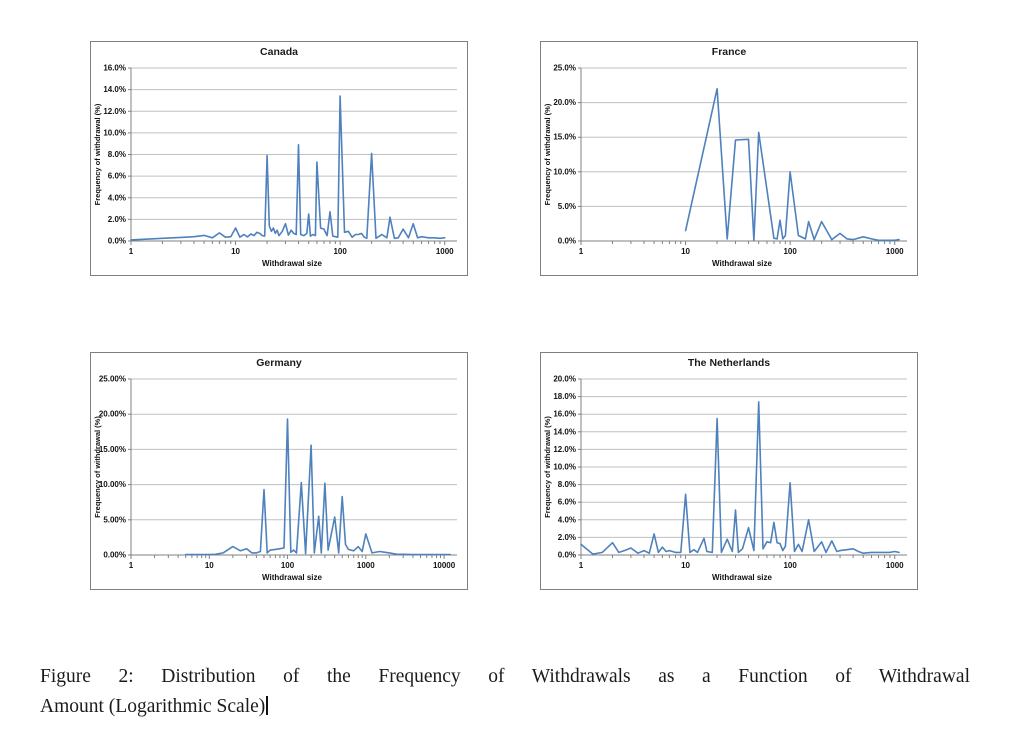 The width and height of the screenshot is (1010, 743). Describe the element at coordinates (153, 706) in the screenshot. I see `caption-line-2-text: Amount (Logarithmic Scale)` at that location.